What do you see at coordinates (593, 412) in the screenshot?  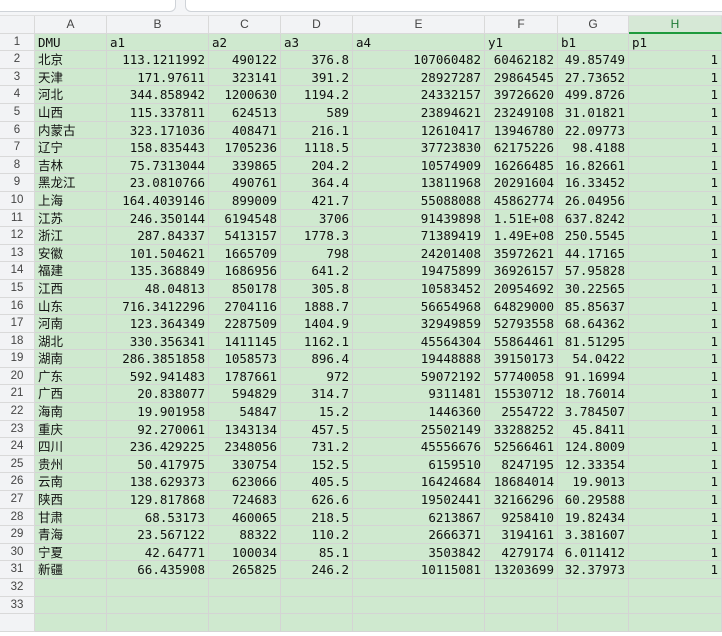 I see `data-cell: 3.784507` at bounding box center [593, 412].